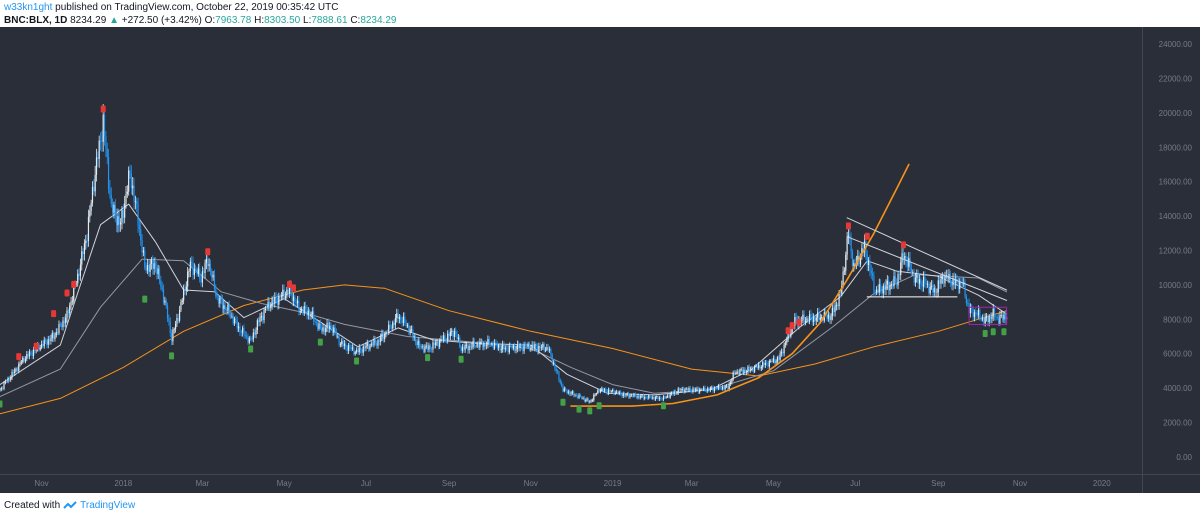 The image size is (1200, 517). What do you see at coordinates (67, 293) in the screenshot?
I see `sell-marker` at bounding box center [67, 293].